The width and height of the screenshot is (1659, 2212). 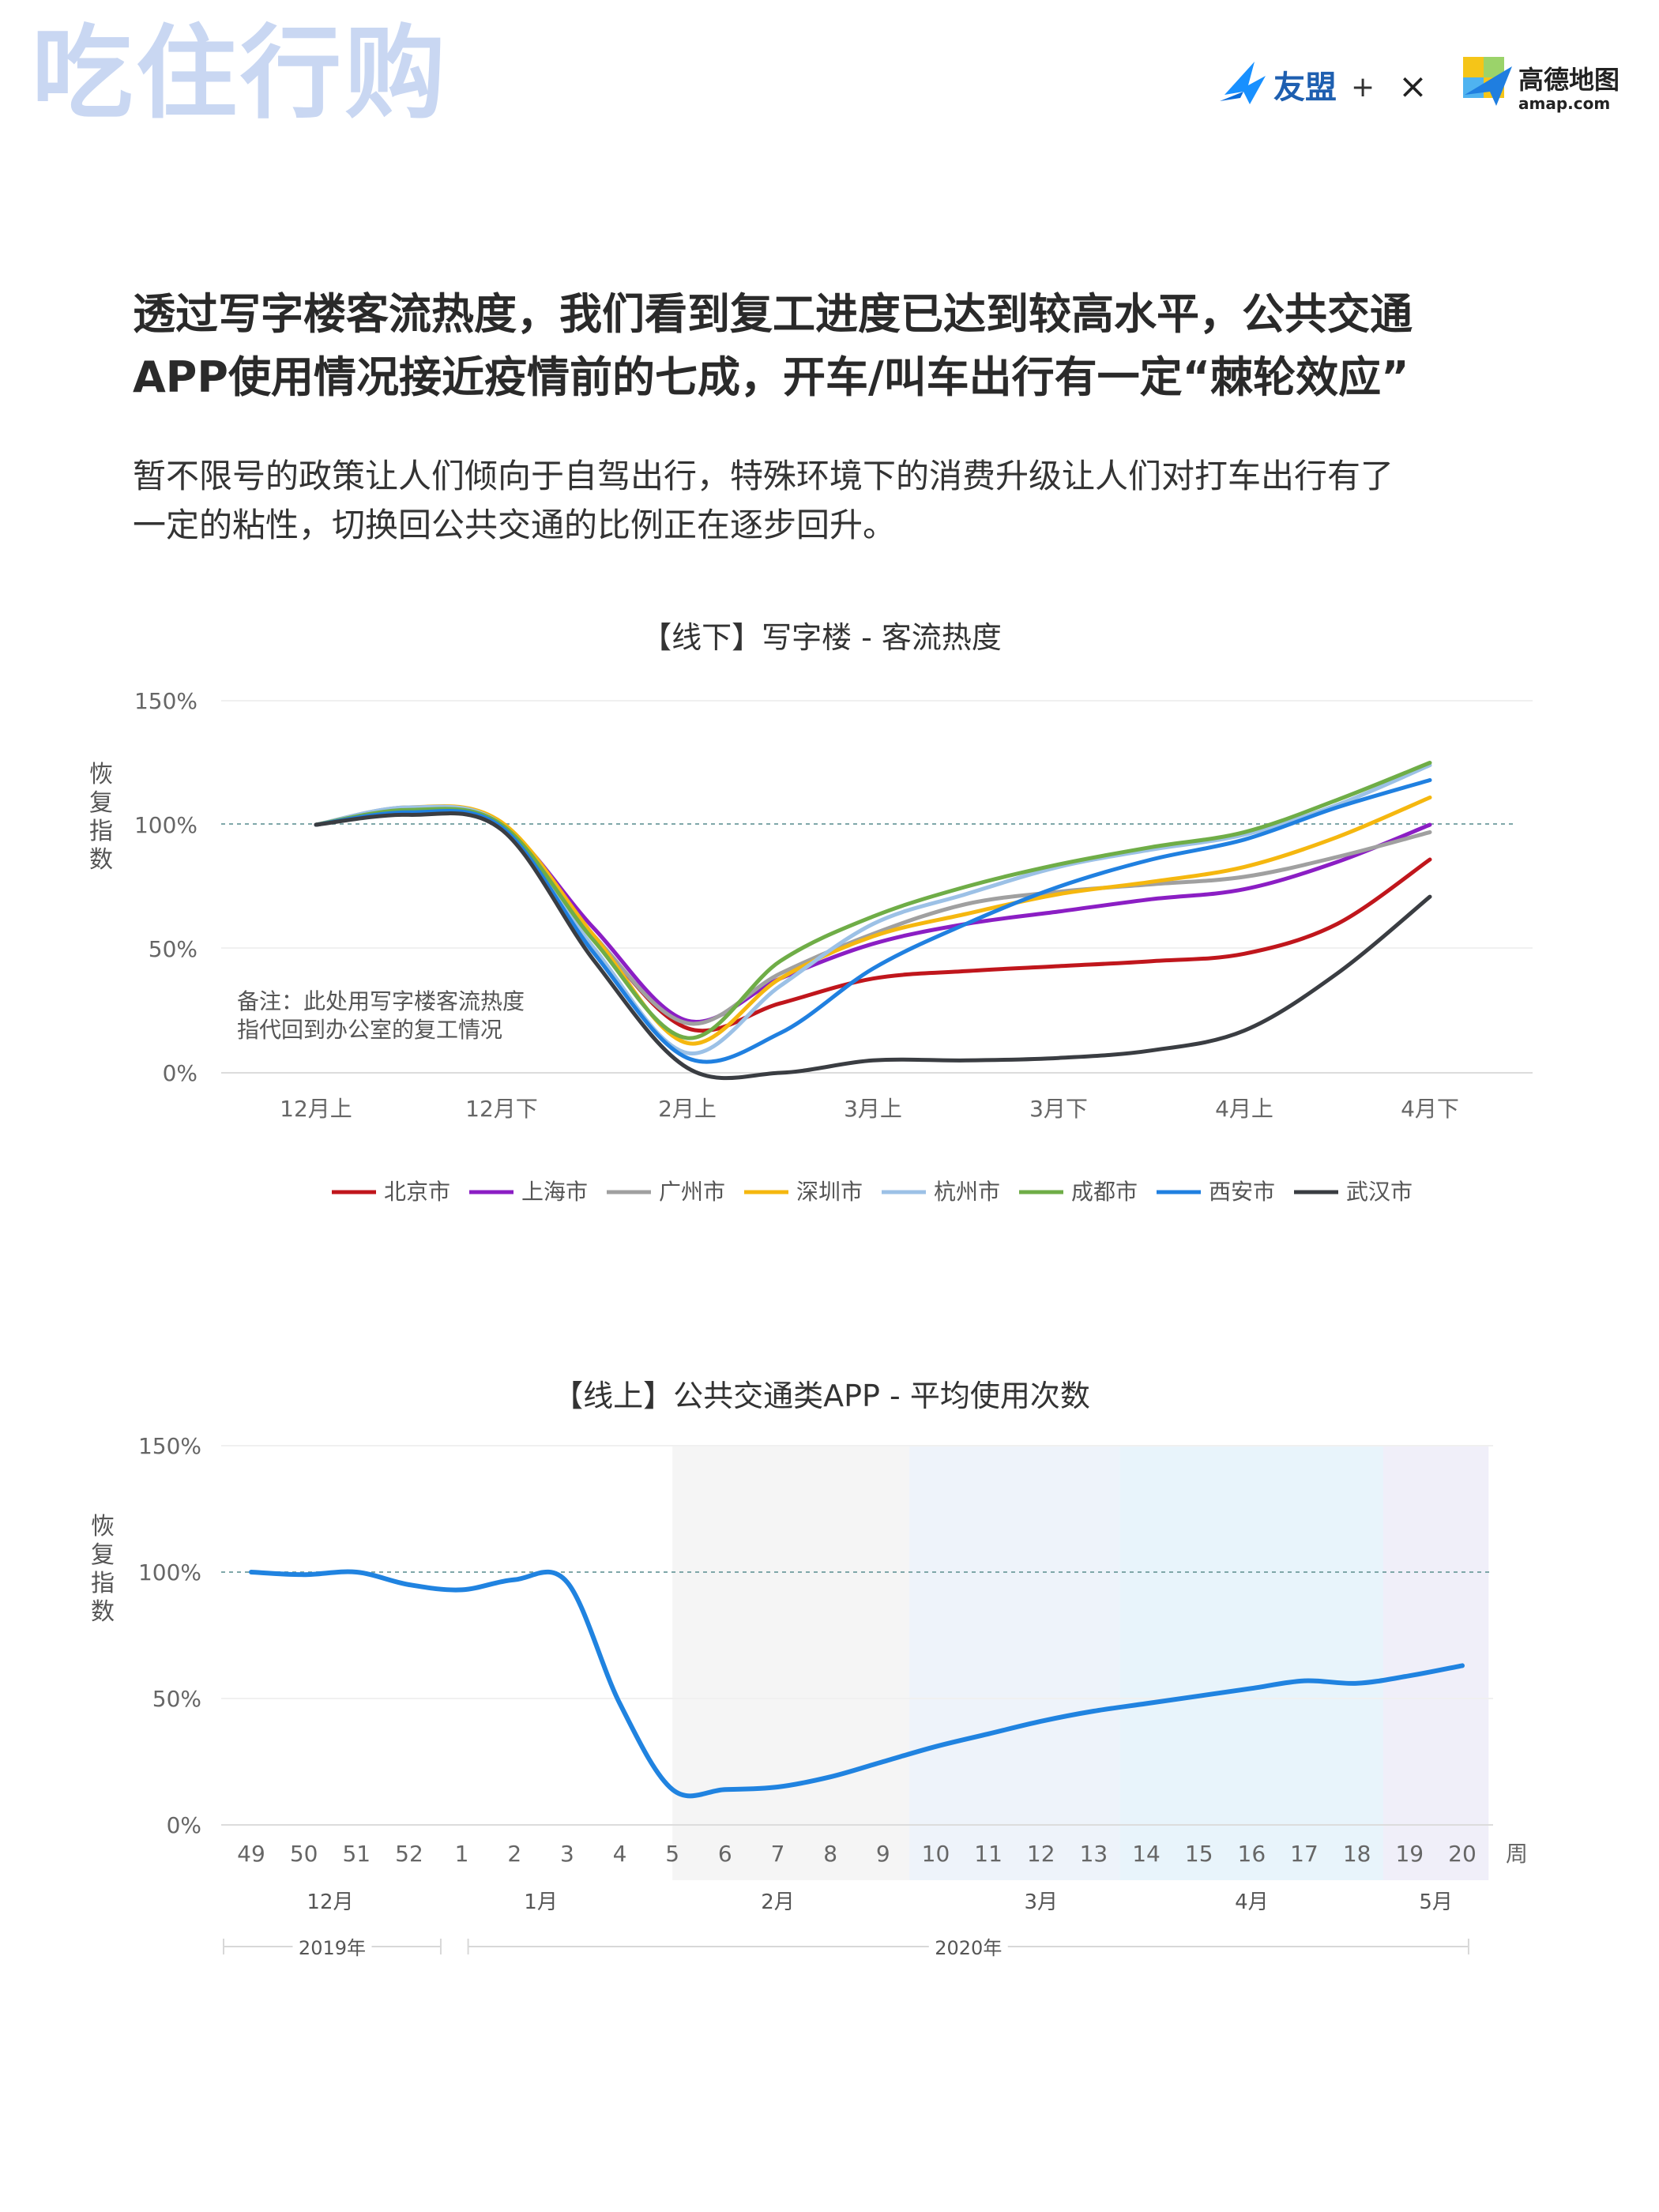 What do you see at coordinates (170, 1573) in the screenshot?
I see `chart2-y-tick-label: 100%` at bounding box center [170, 1573].